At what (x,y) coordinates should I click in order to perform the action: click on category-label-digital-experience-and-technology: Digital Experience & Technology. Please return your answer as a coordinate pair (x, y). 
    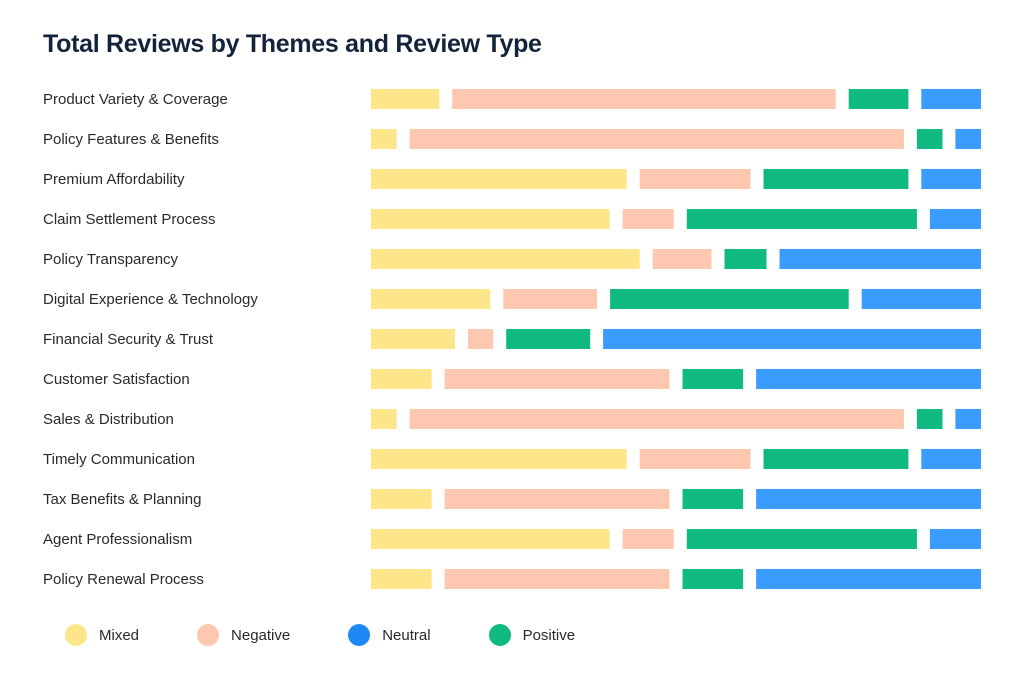
    Looking at the image, I should click on (150, 299).